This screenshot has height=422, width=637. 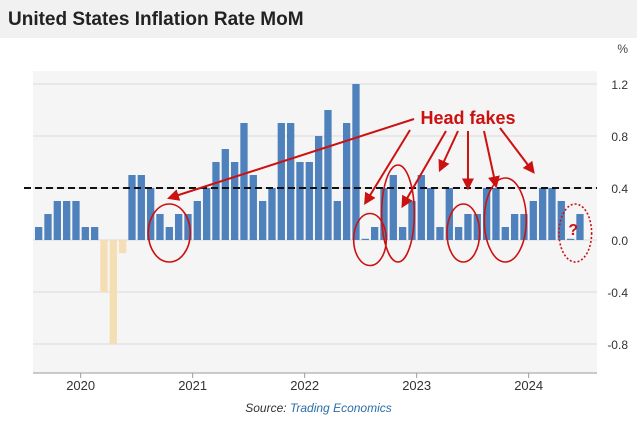 What do you see at coordinates (622, 49) in the screenshot?
I see `y-axis-unit-label: %` at bounding box center [622, 49].